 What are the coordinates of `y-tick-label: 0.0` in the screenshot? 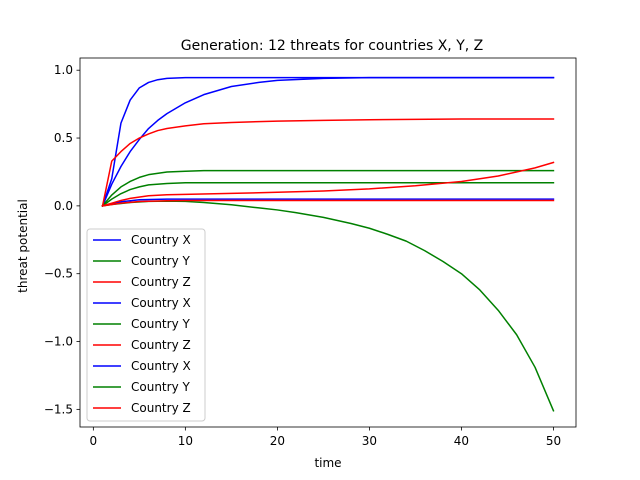 It's located at (63, 206).